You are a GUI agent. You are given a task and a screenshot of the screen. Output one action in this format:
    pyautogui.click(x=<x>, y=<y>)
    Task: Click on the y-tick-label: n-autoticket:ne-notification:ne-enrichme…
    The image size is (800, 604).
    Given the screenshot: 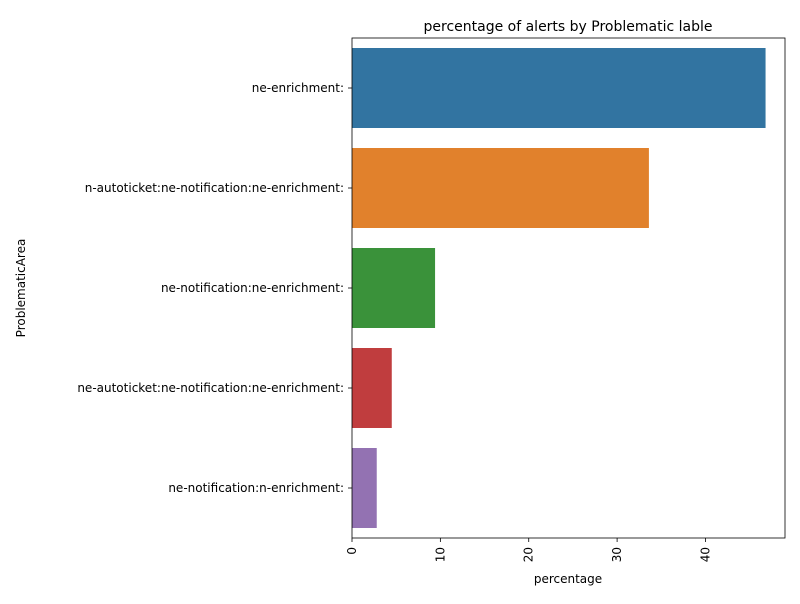 What is the action you would take?
    pyautogui.click(x=214, y=188)
    